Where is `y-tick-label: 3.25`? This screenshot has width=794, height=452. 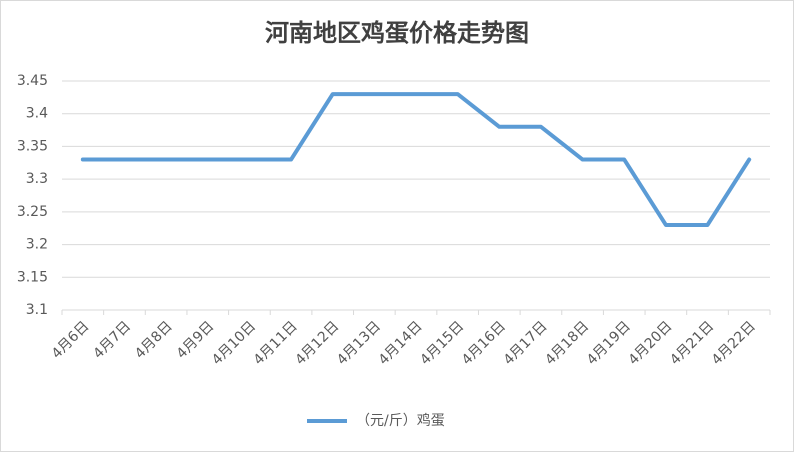
y-tick-label: 3.25 is located at coordinates (32, 212).